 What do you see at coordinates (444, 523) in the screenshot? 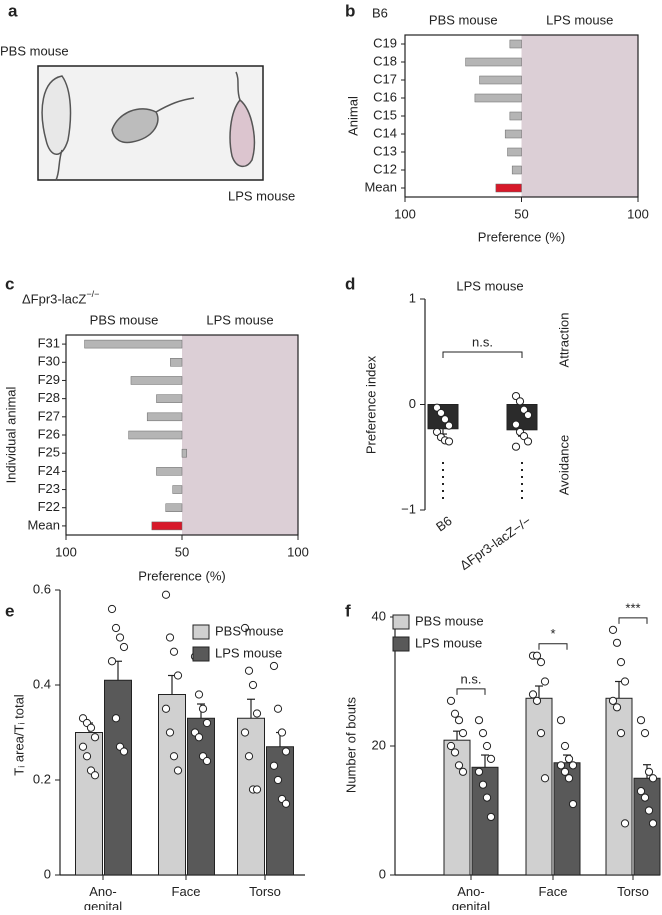
I see `x-tick-label: B6` at bounding box center [444, 523].